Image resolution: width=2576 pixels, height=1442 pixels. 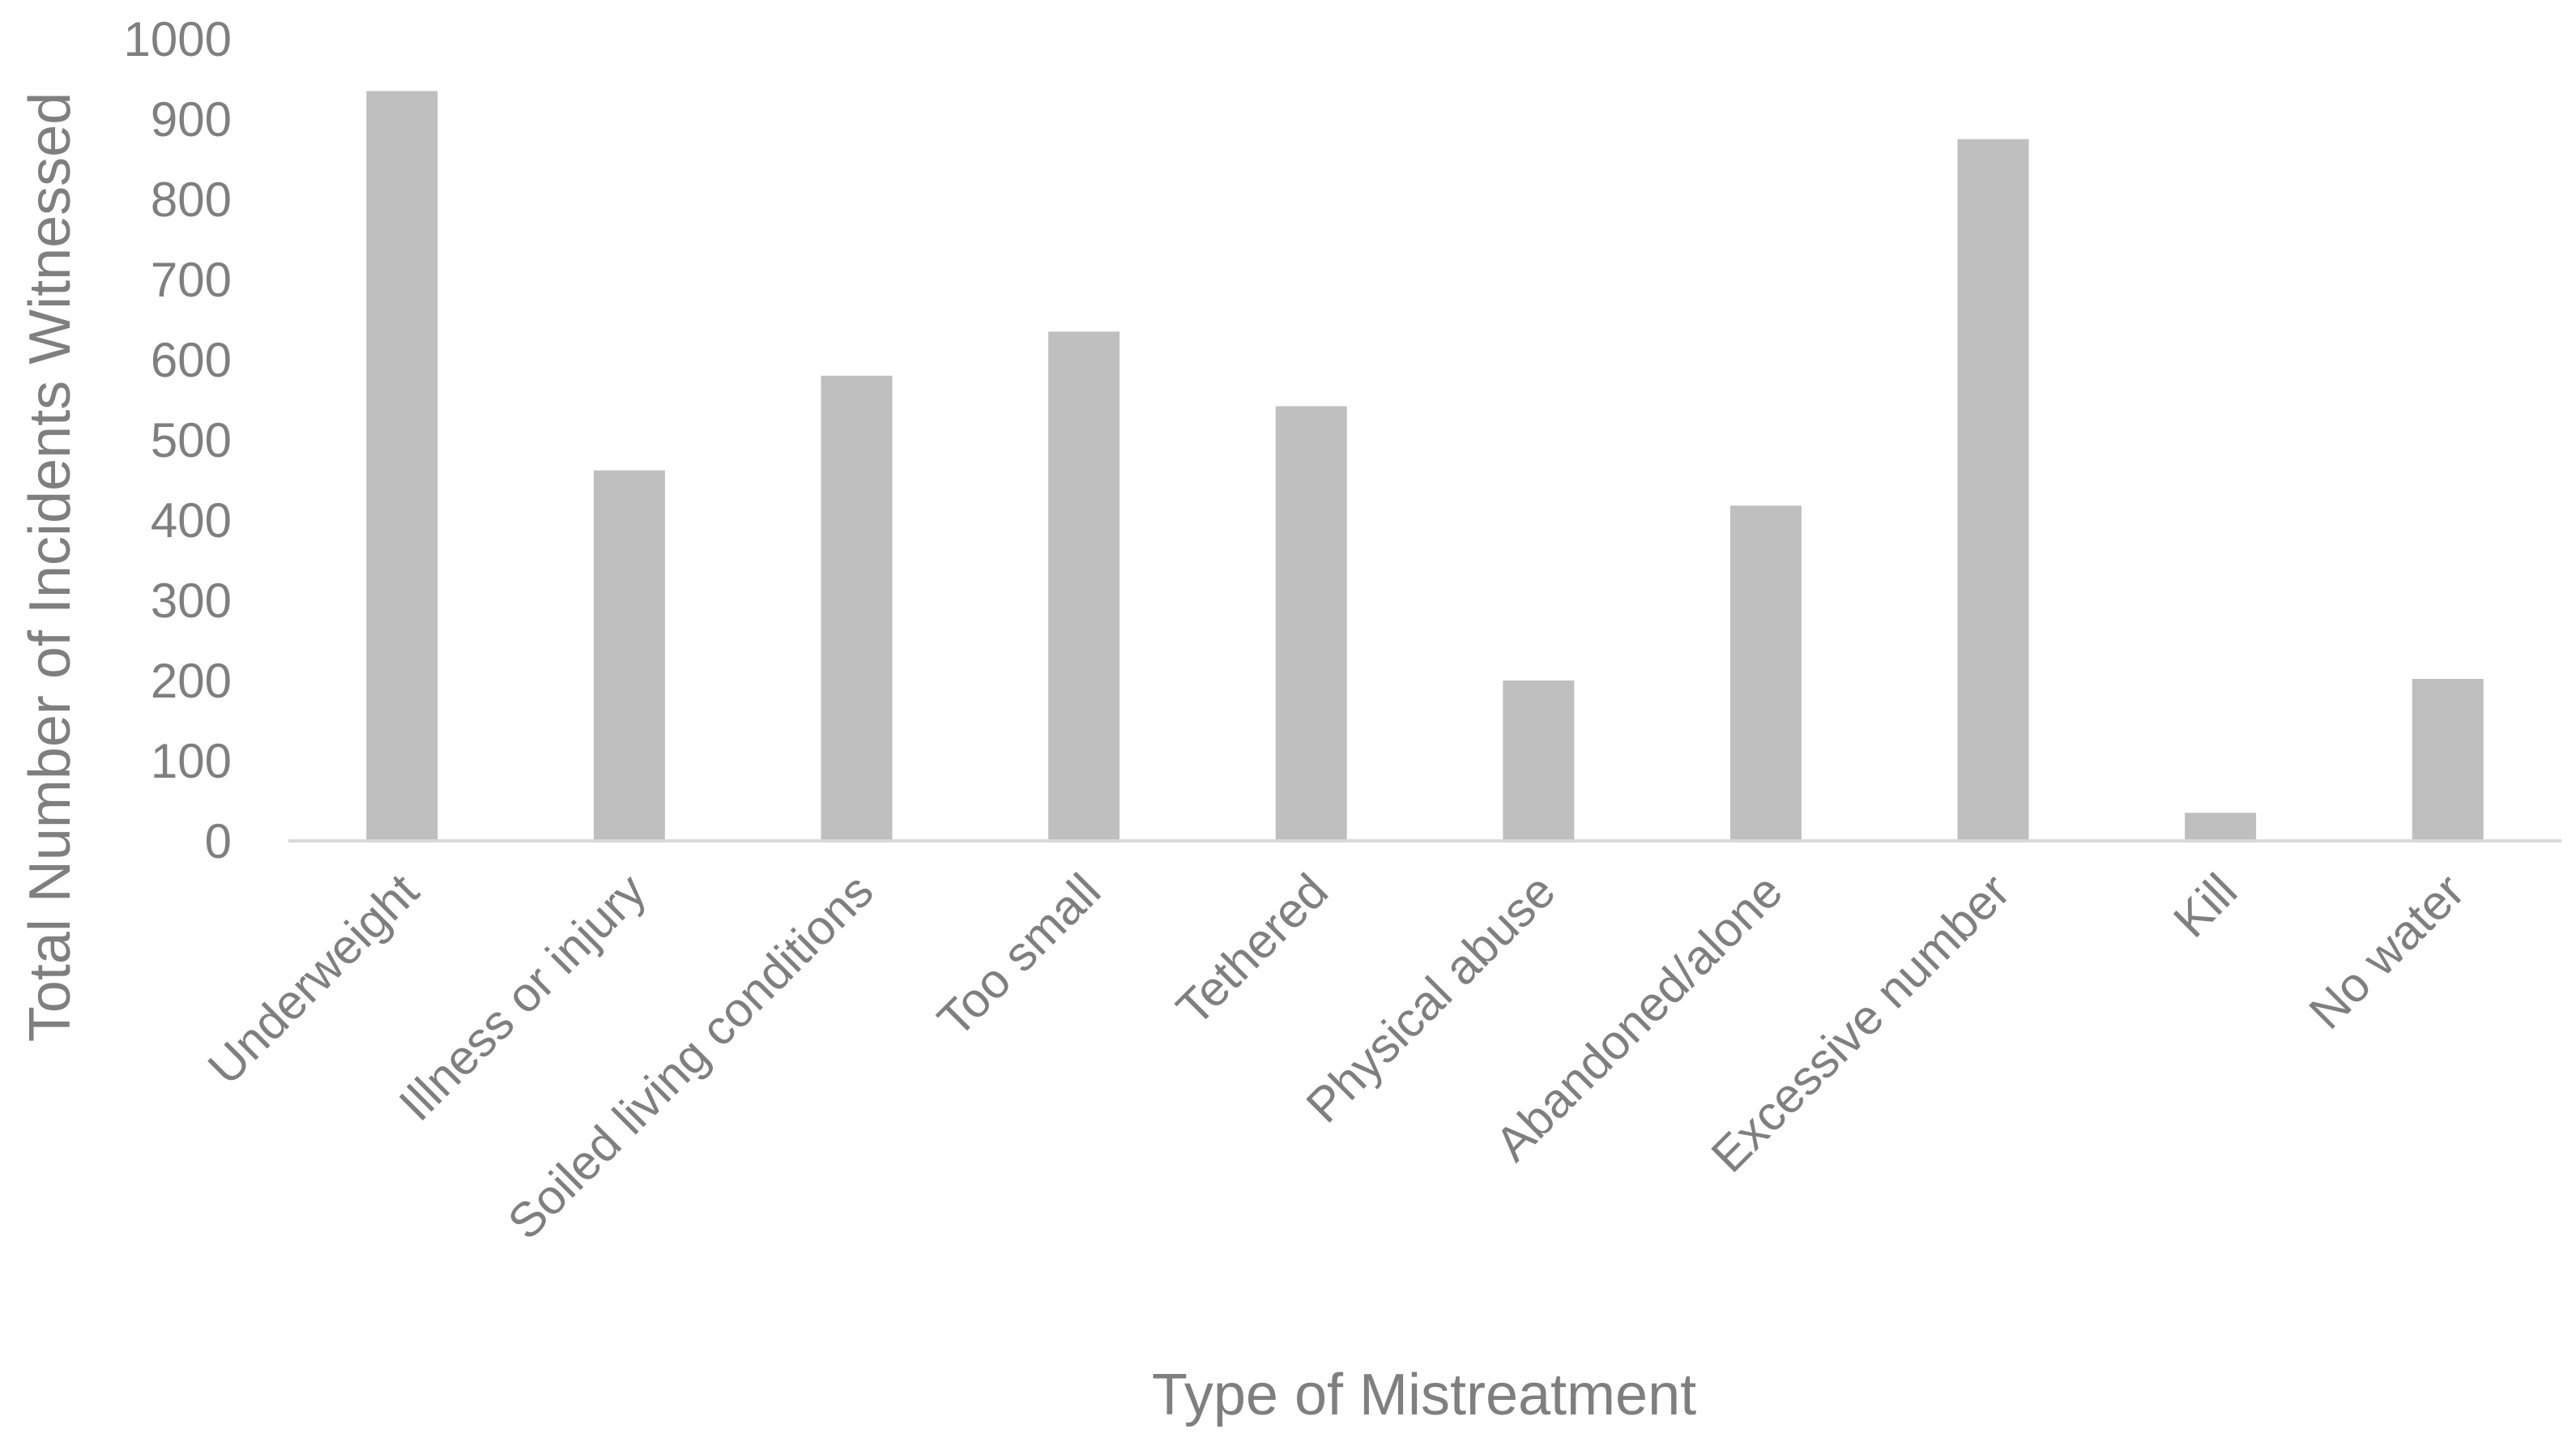 I want to click on y-tick-label: 400, so click(x=191, y=520).